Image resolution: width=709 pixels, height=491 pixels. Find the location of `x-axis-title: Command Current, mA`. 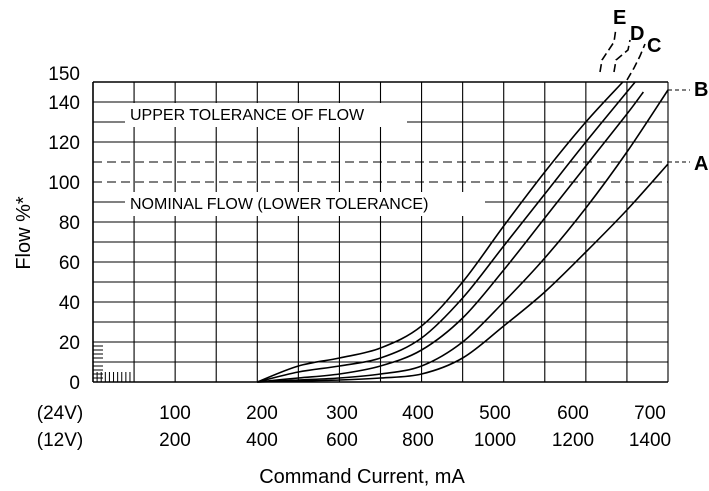

x-axis-title: Command Current, mA is located at coordinates (362, 477).